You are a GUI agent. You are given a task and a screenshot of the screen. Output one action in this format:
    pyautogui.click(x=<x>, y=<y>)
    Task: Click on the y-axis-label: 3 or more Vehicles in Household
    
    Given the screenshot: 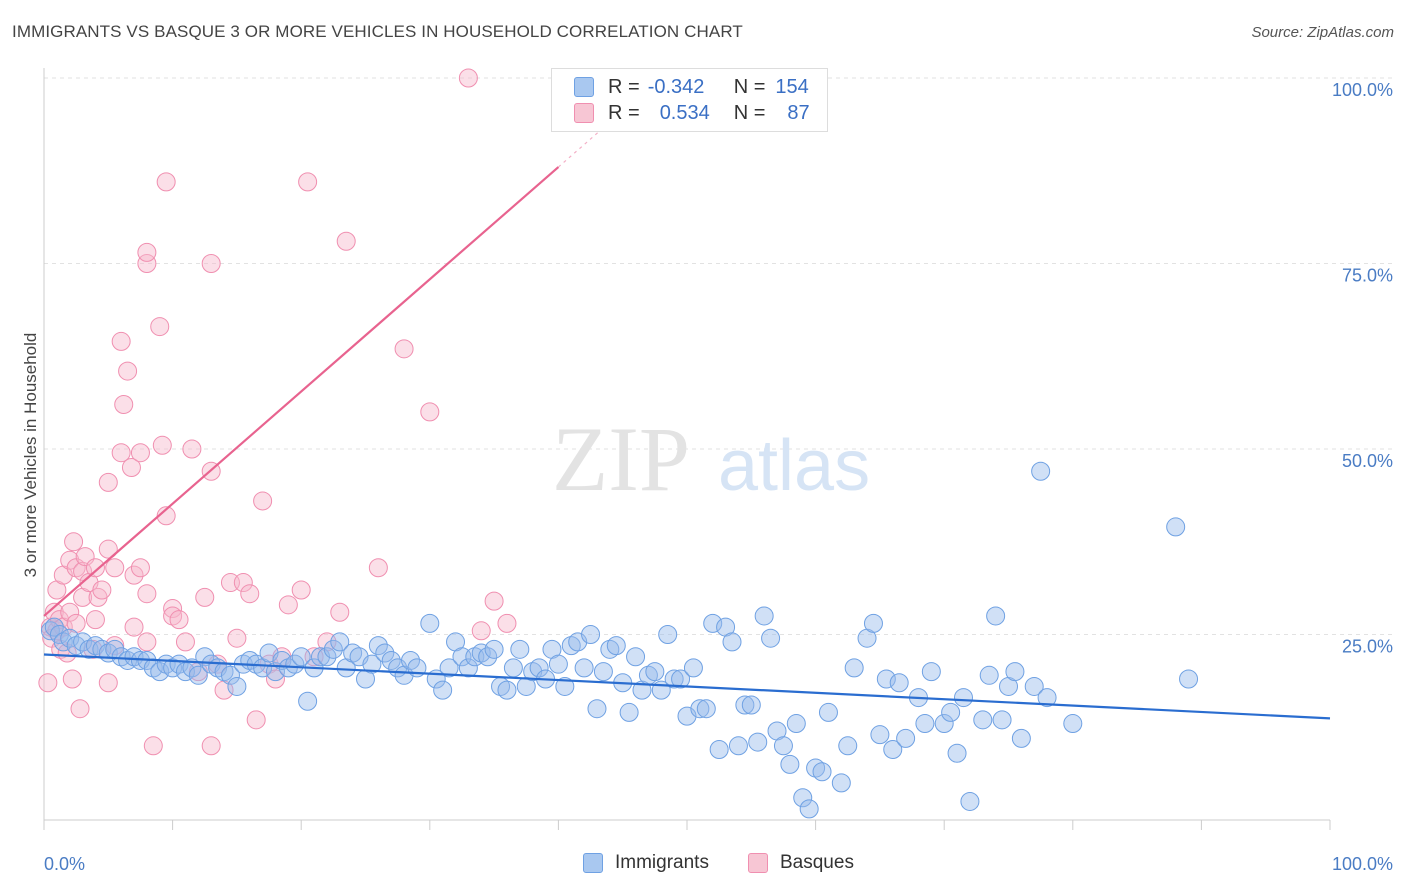 What is the action you would take?
    pyautogui.click(x=30, y=455)
    